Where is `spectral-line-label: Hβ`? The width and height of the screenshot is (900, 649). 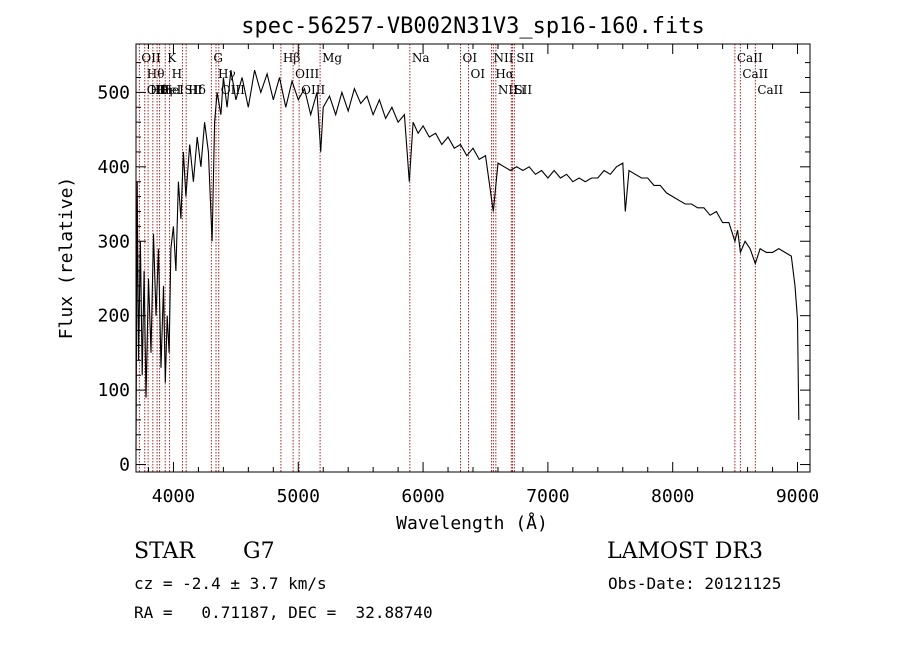 spectral-line-label: Hβ is located at coordinates (291, 58).